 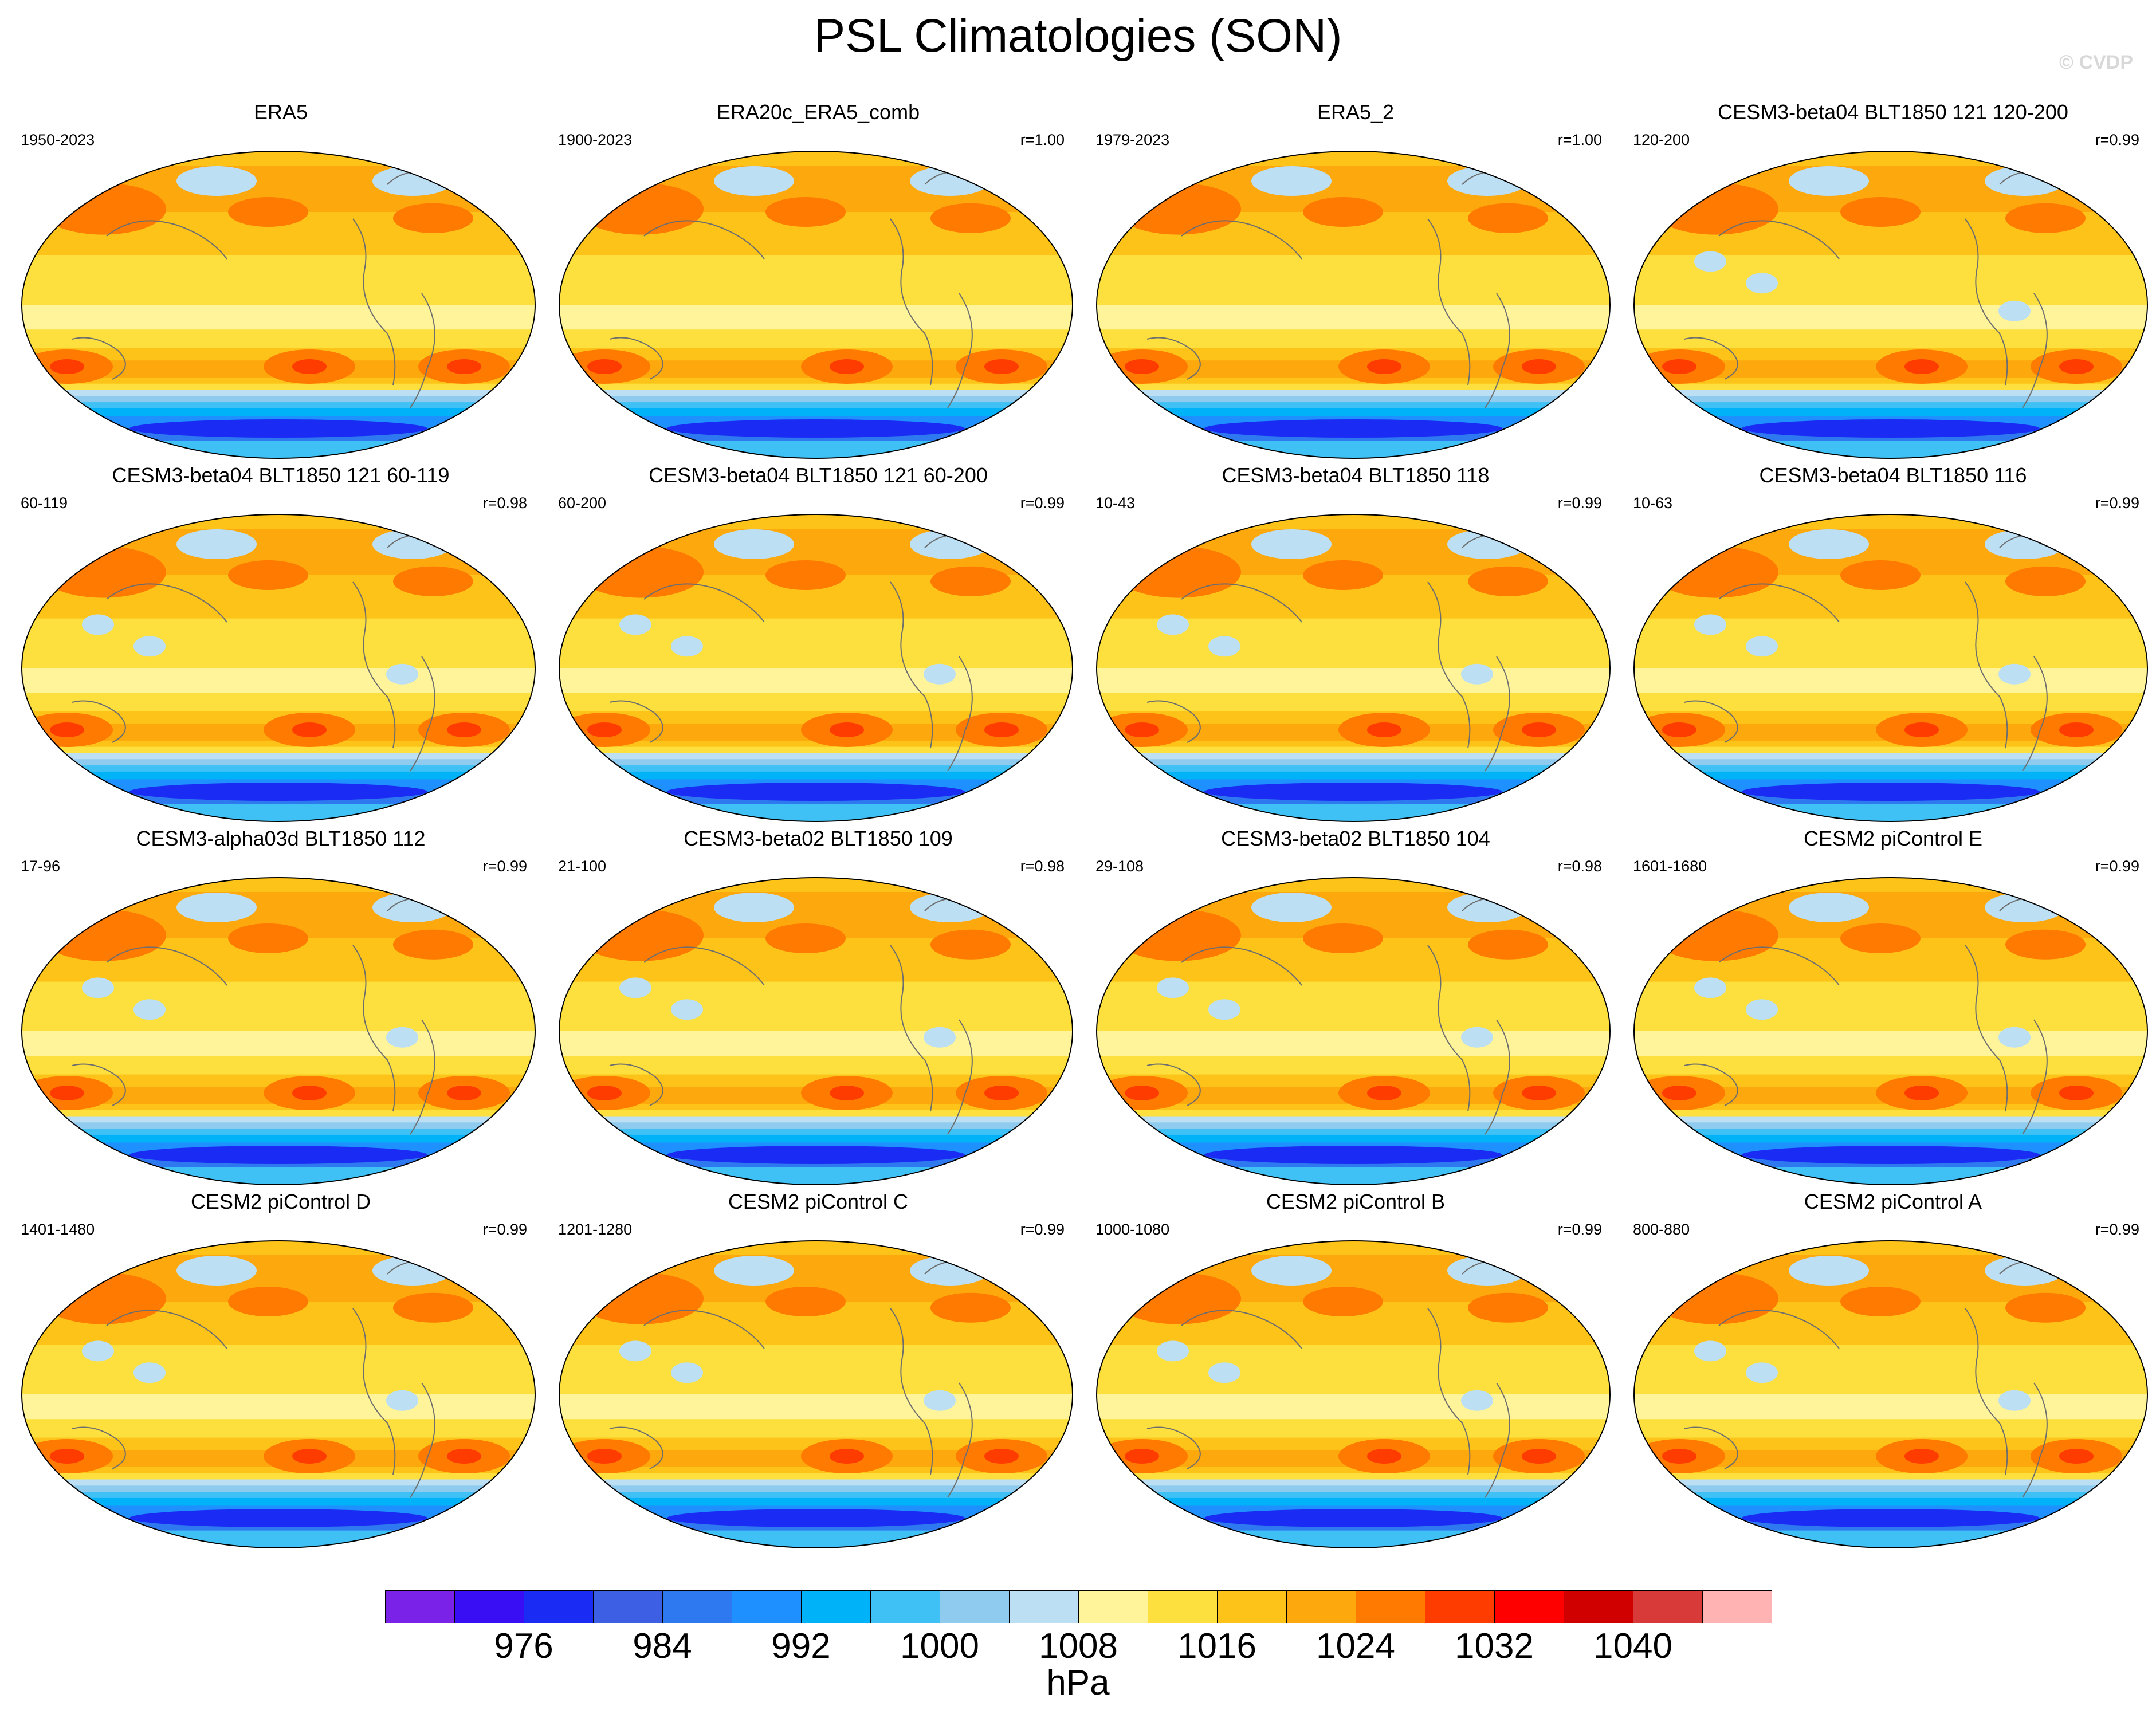 What do you see at coordinates (278, 1155) in the screenshot?
I see `antarctic-trough` at bounding box center [278, 1155].